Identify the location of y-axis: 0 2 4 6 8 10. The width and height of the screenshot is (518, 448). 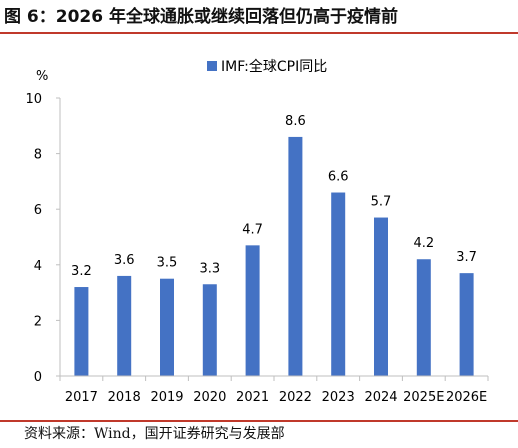
(43, 238).